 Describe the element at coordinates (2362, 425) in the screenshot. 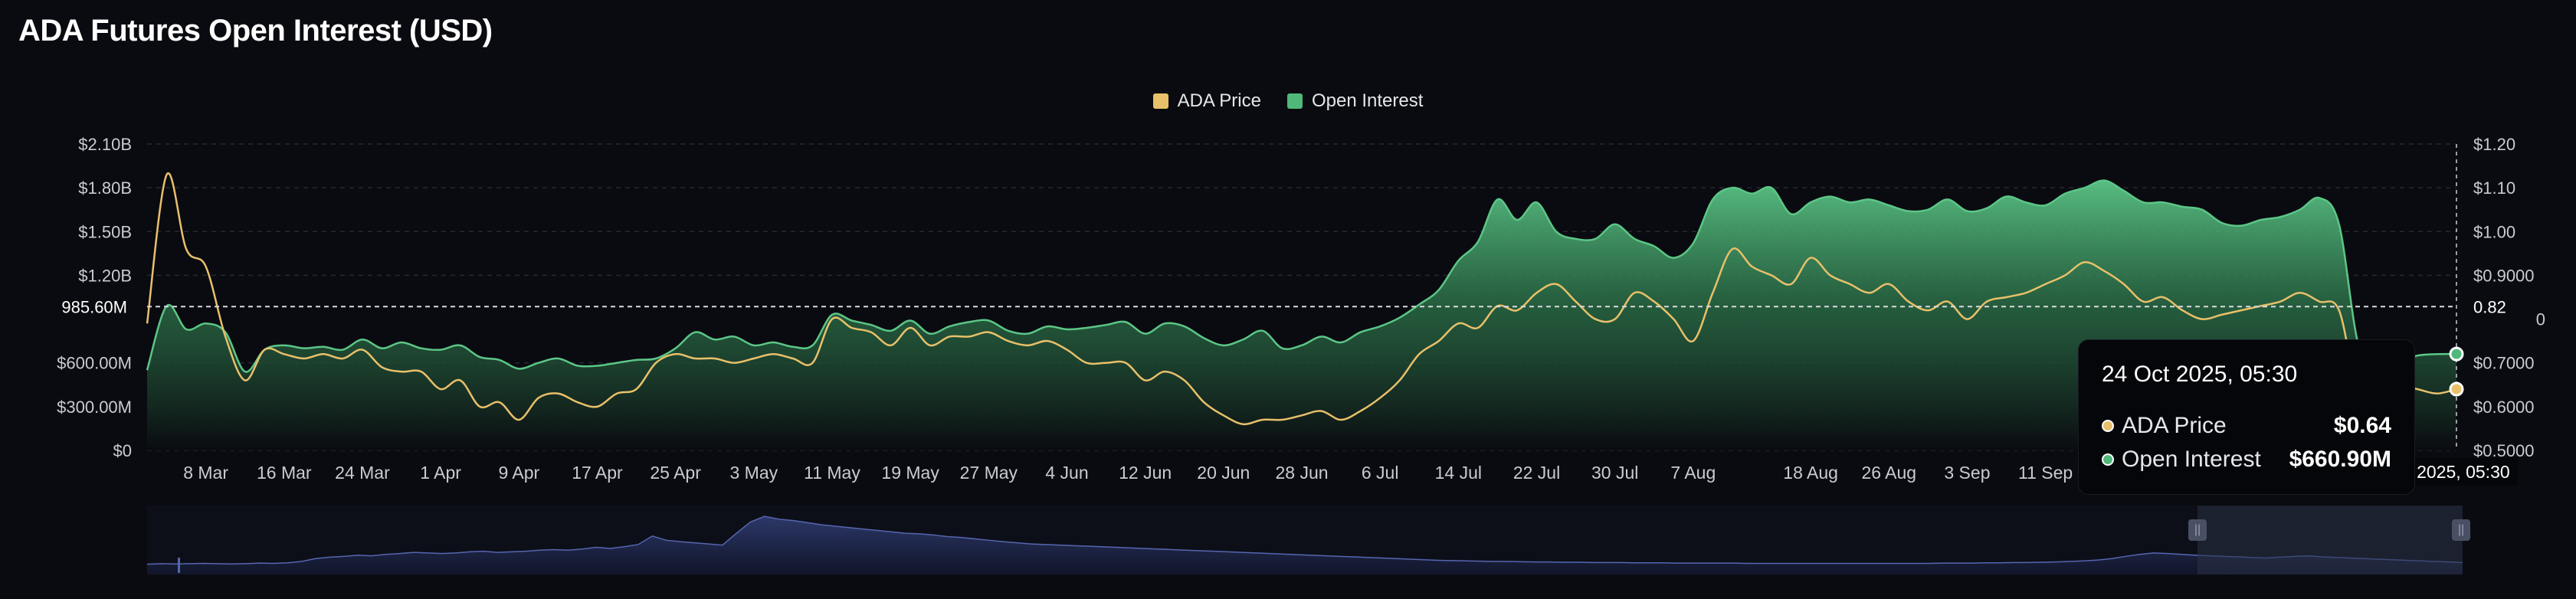

I see `tooltip-value-ada-price: $0.64` at that location.